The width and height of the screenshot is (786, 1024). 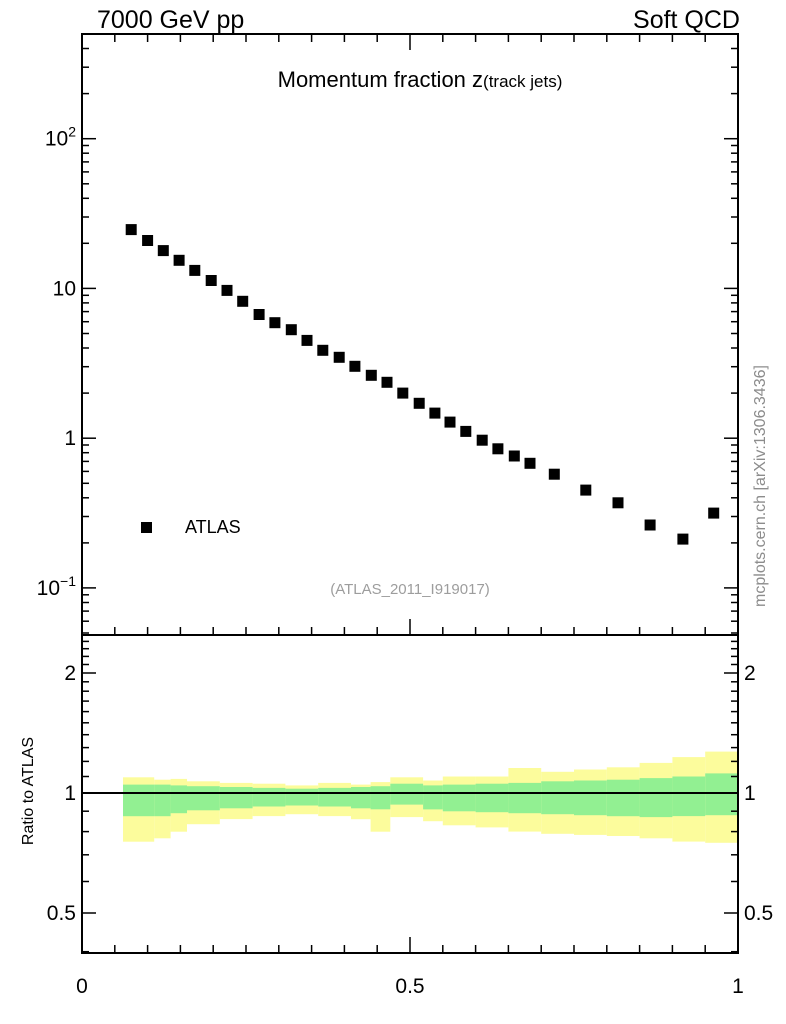 I want to click on y-axis-tick-label: 1, so click(x=70, y=438).